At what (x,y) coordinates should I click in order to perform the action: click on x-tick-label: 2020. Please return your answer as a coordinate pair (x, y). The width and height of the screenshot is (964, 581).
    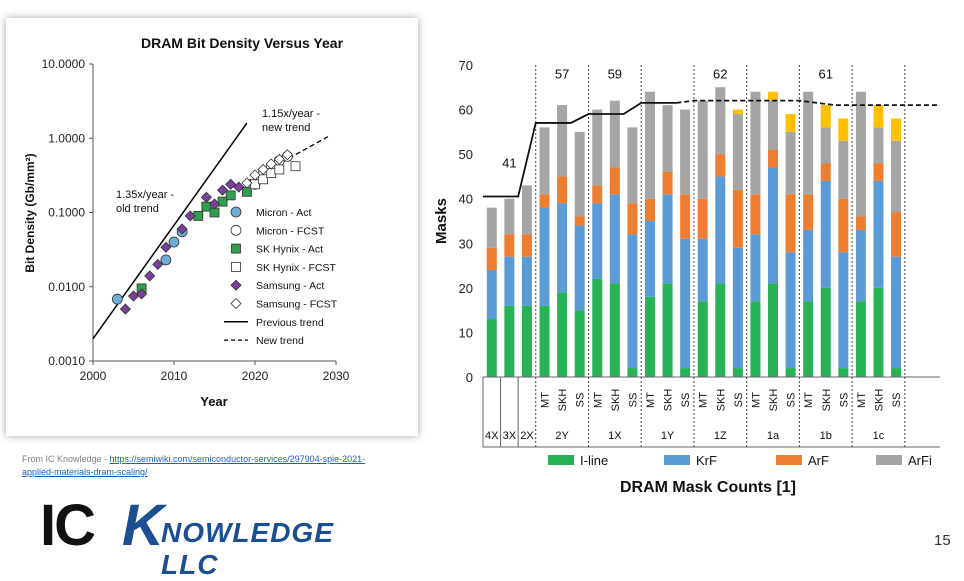
    Looking at the image, I should click on (255, 376).